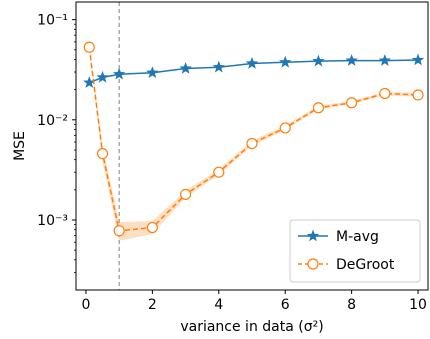 The width and height of the screenshot is (430, 339). Describe the element at coordinates (357, 237) in the screenshot. I see `legend-m-avg-label: M-avg` at that location.